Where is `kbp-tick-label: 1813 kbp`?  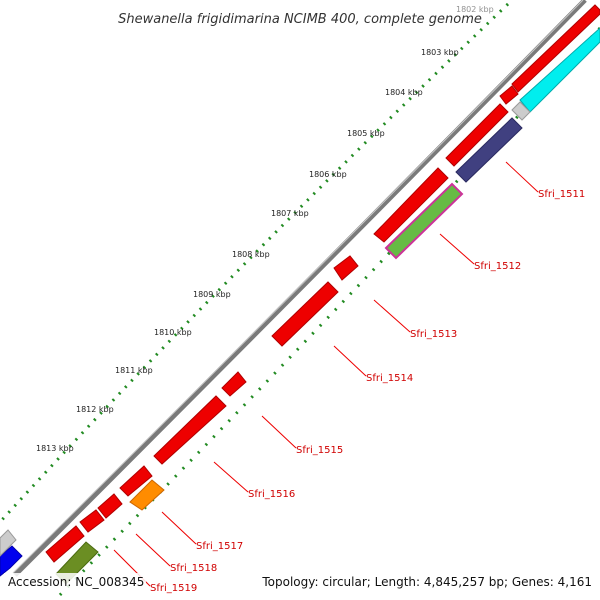
kbp-tick-label: 1813 kbp is located at coordinates (55, 448).